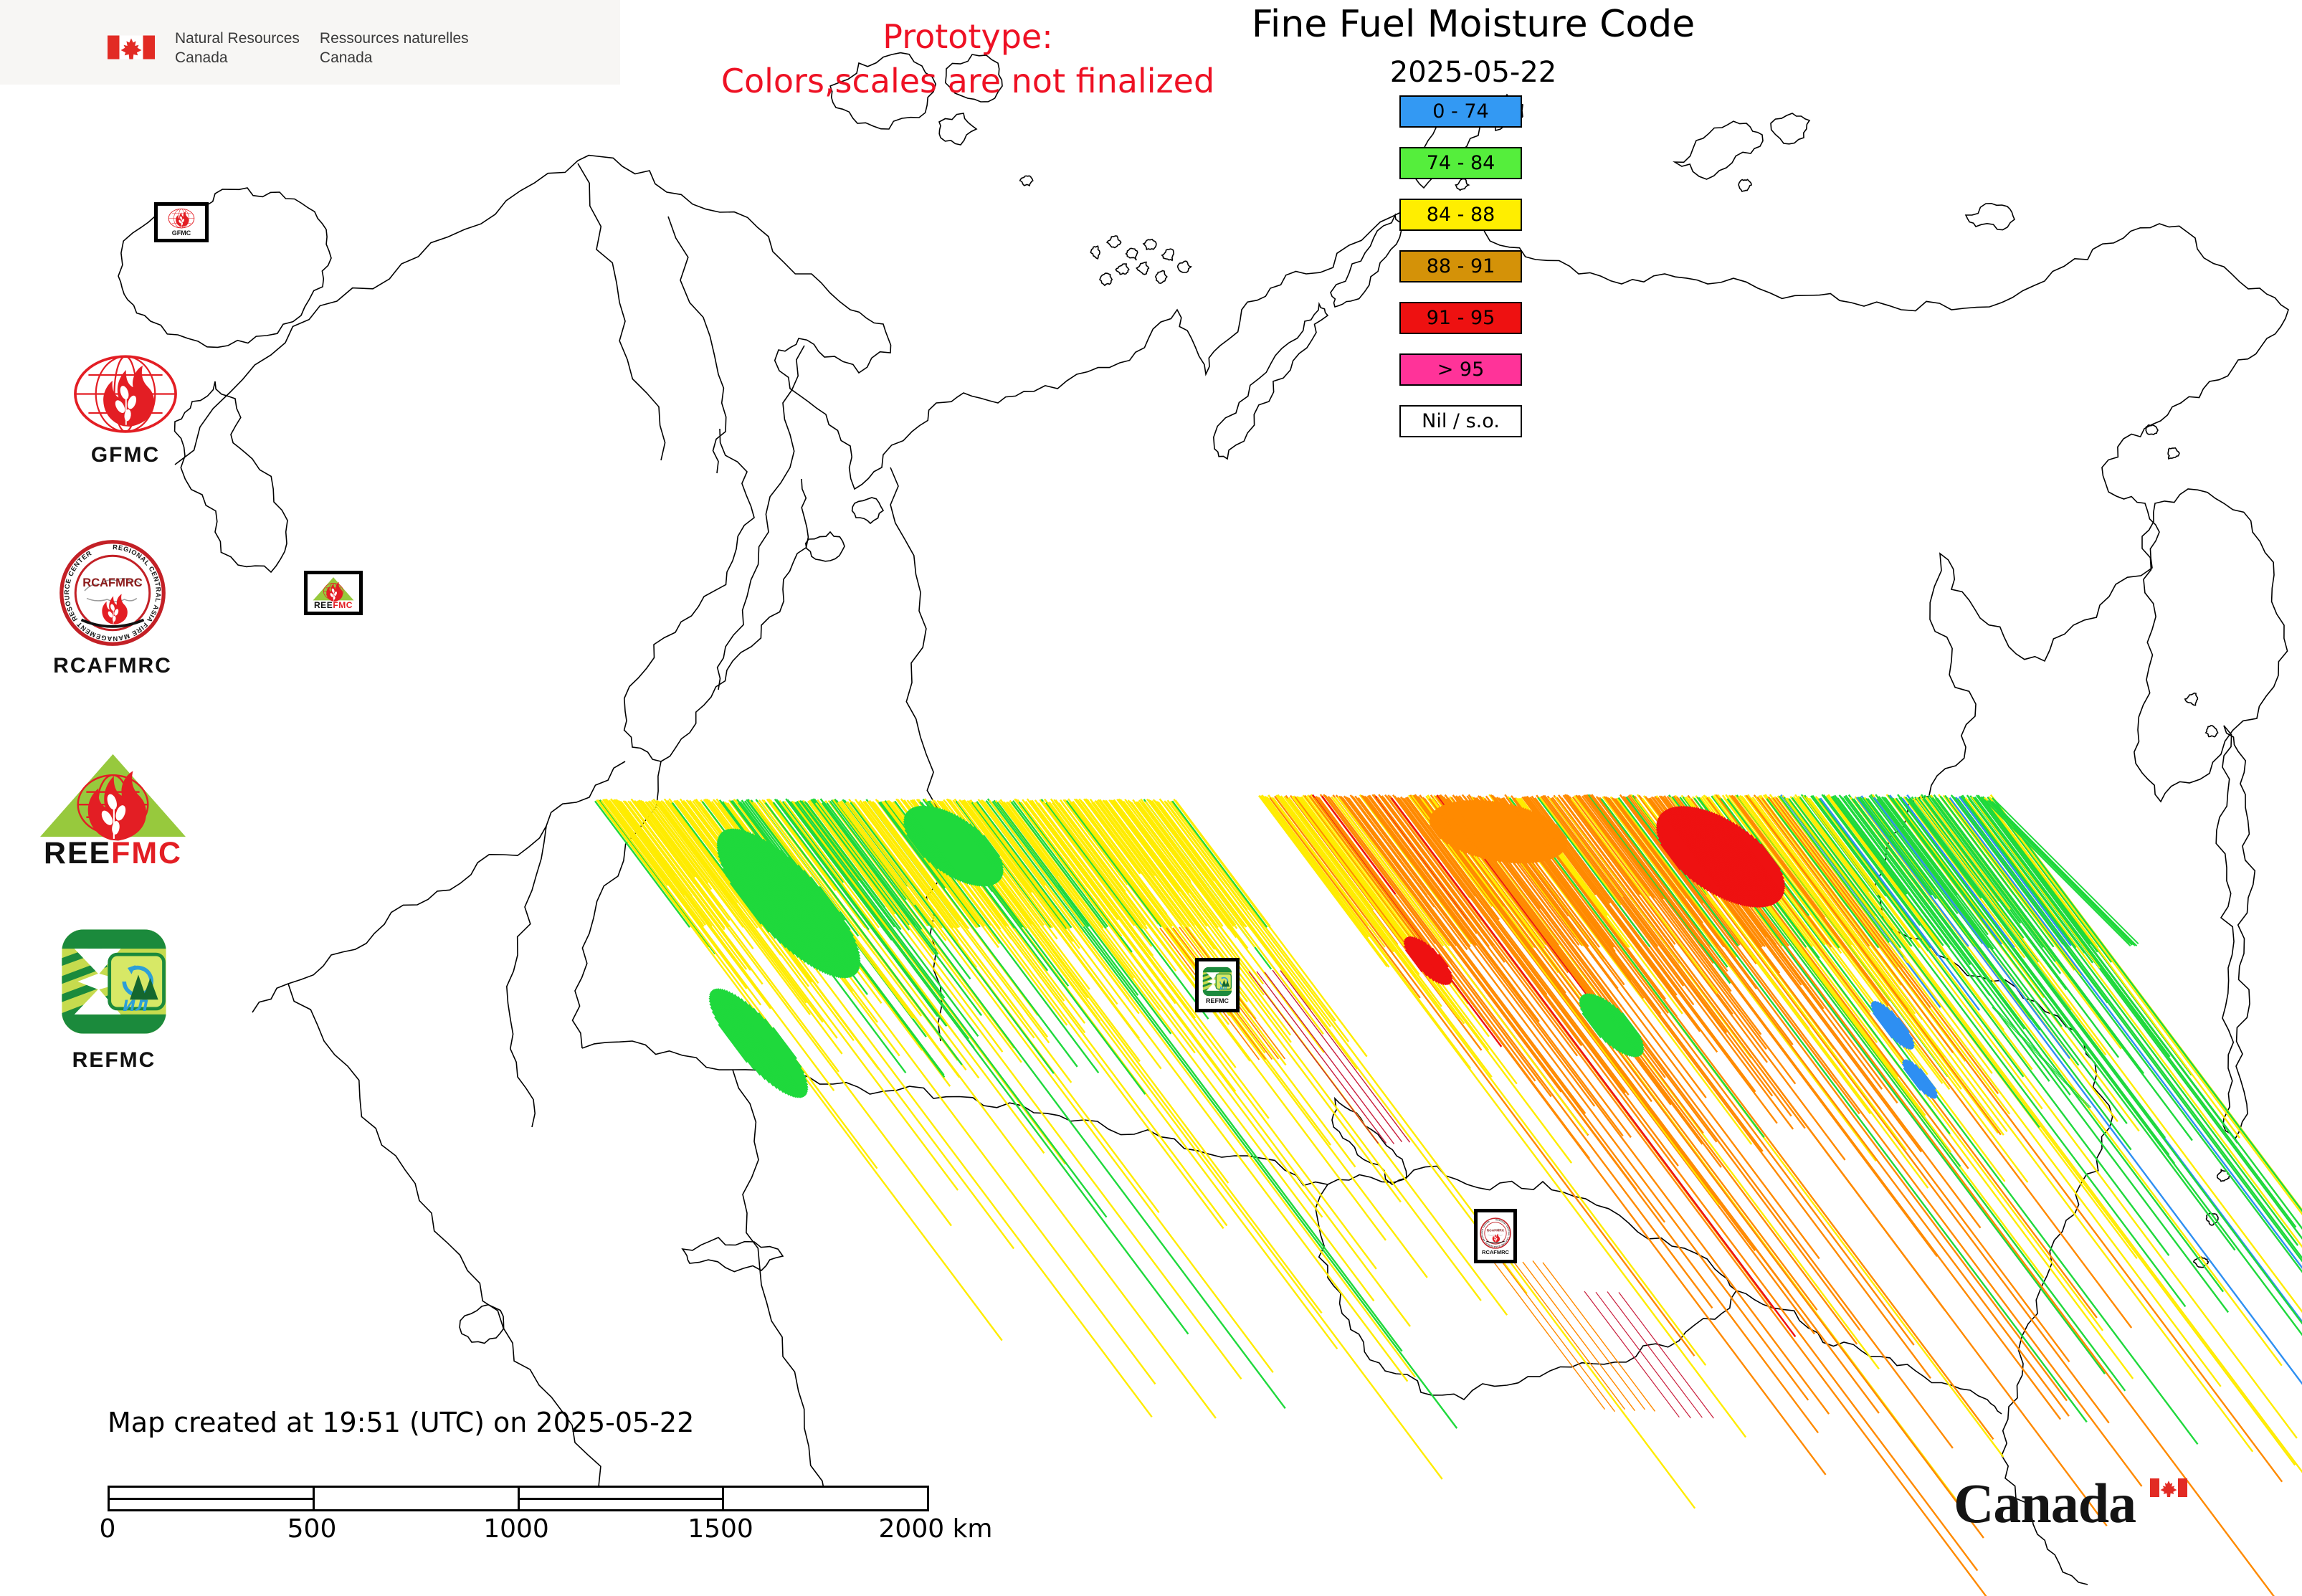  I want to click on legend-item-nil: Nil / s.o., so click(1460, 421).